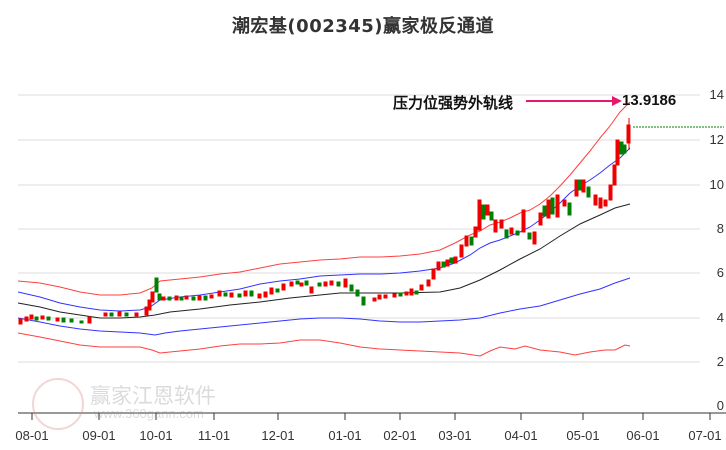  Describe the element at coordinates (149, 413) in the screenshot. I see `watermark-url: www.360gann.com` at that location.